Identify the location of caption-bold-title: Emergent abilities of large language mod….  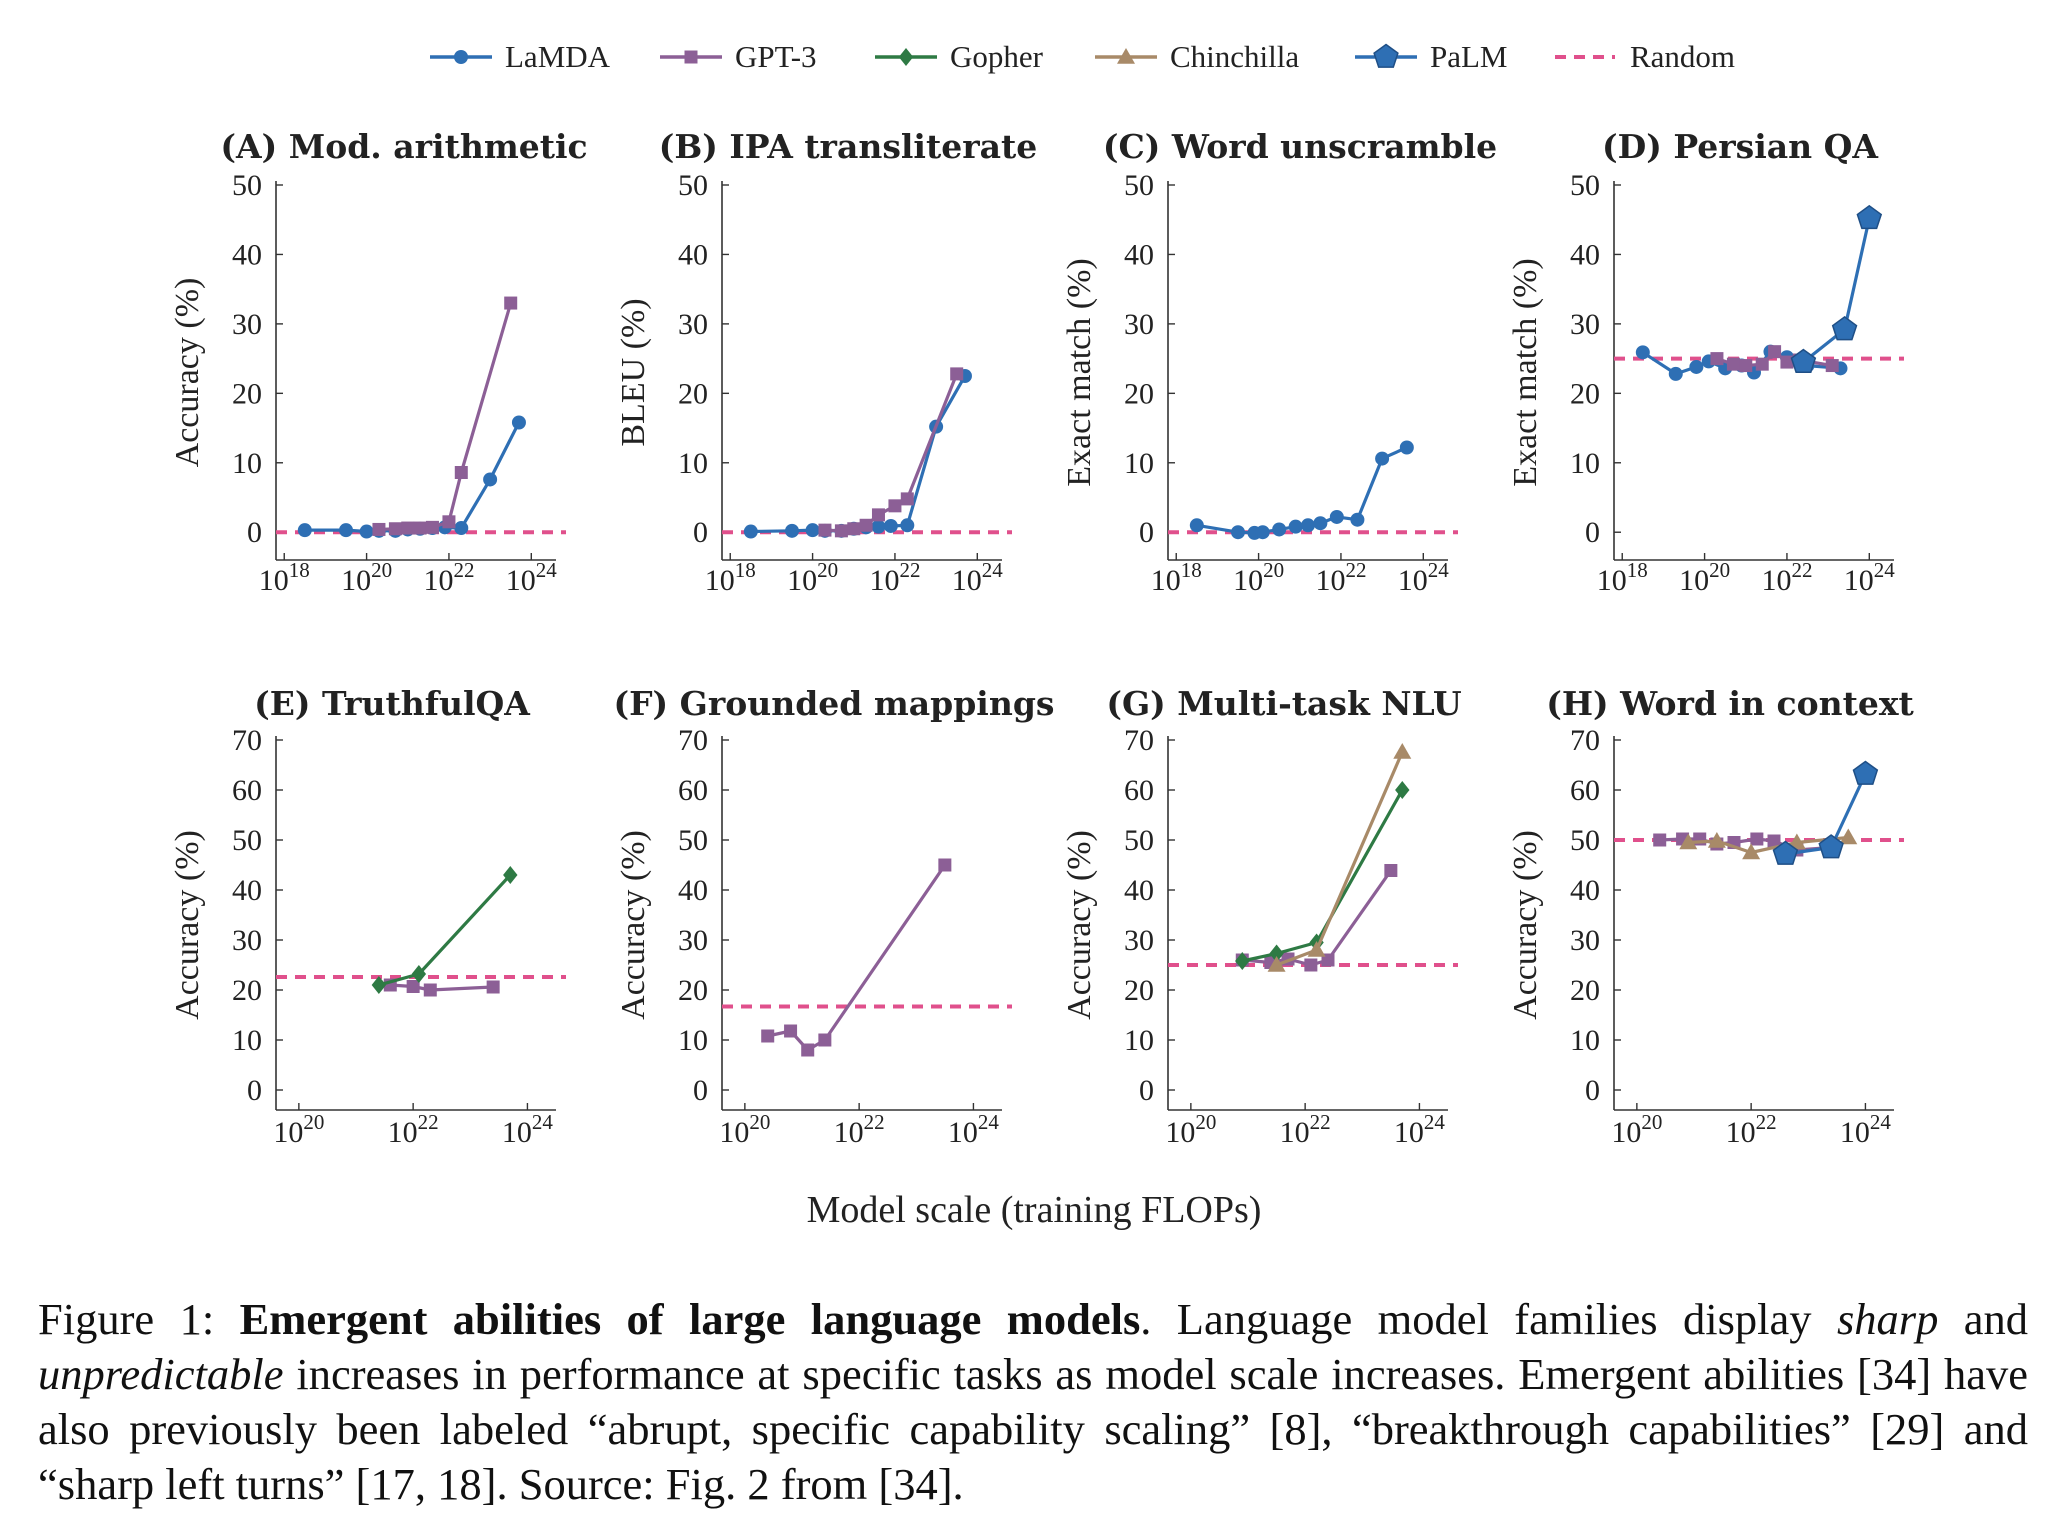
(690, 1319).